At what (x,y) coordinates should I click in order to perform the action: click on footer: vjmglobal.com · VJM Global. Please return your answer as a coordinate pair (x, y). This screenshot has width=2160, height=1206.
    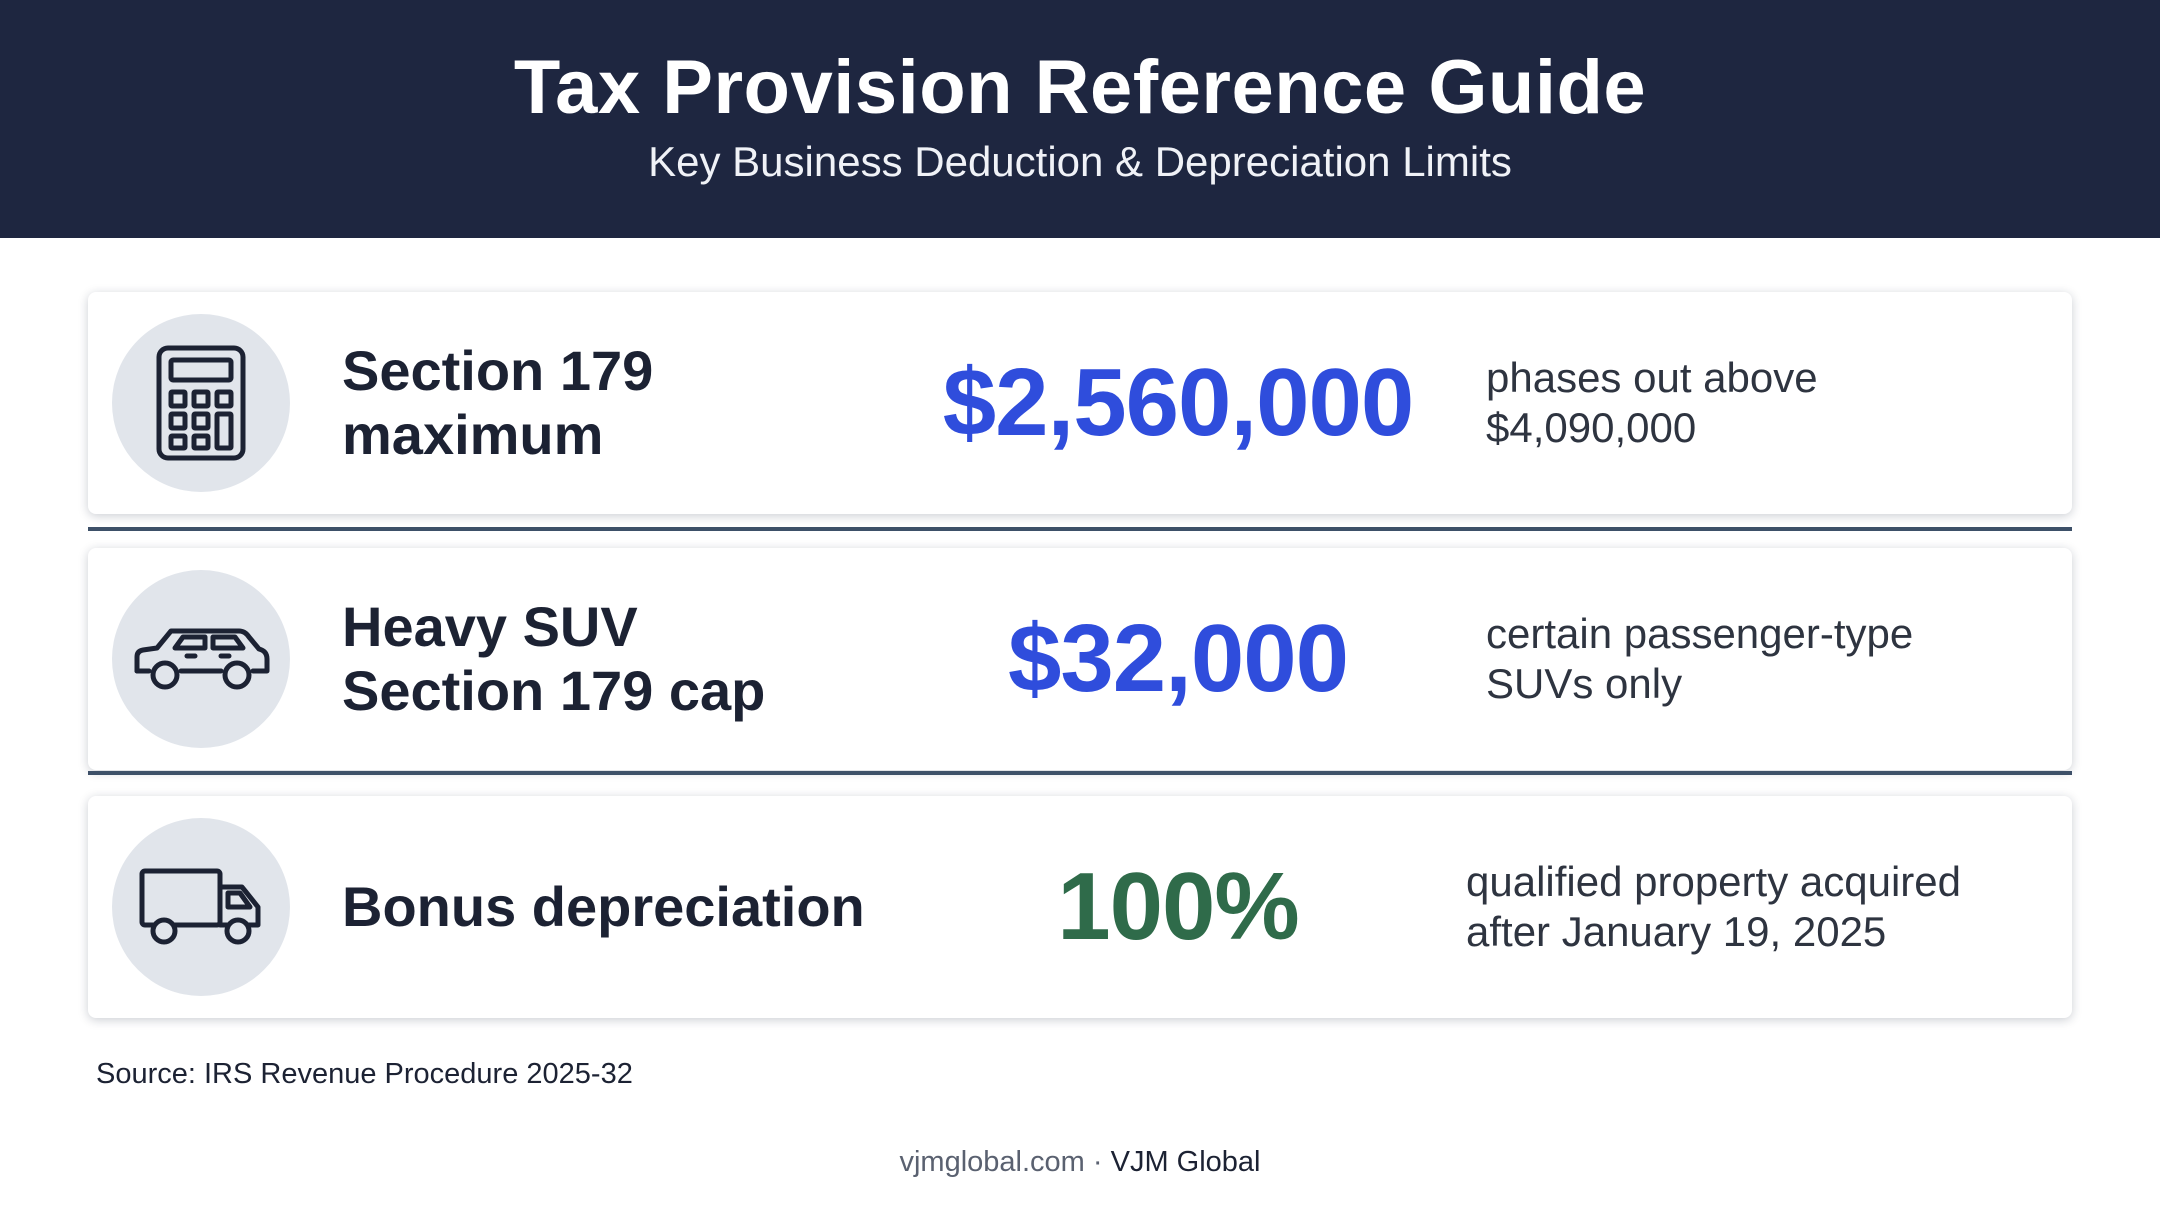
    Looking at the image, I should click on (1080, 1162).